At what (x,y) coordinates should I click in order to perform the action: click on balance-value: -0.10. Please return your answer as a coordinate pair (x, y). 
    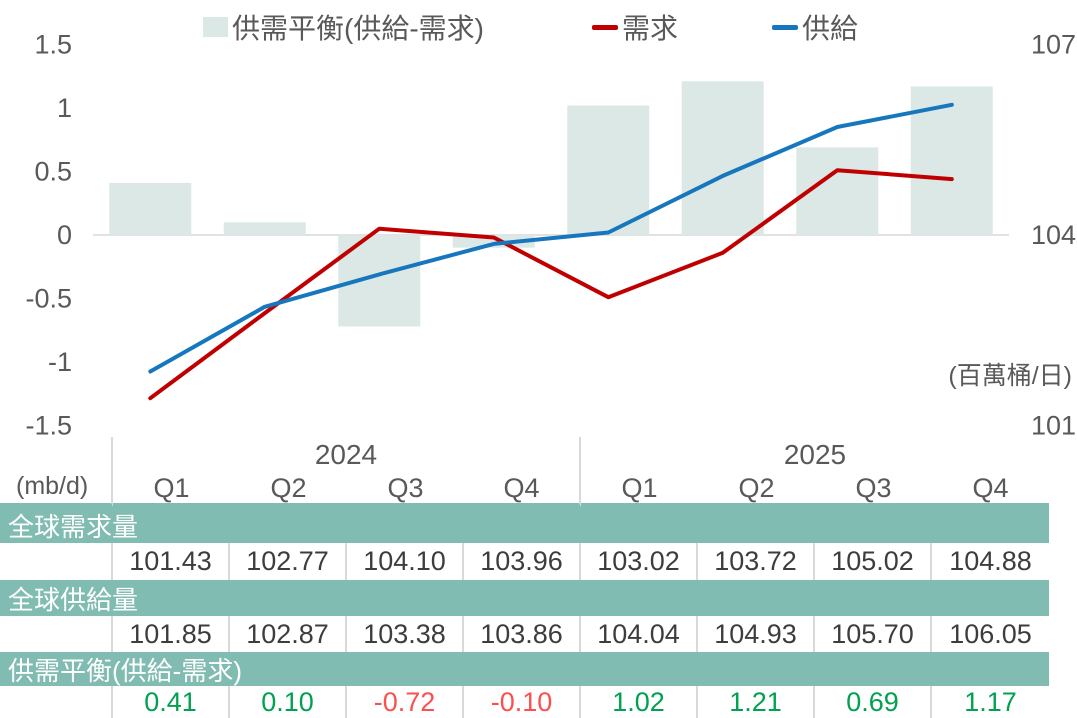
    Looking at the image, I should click on (522, 702).